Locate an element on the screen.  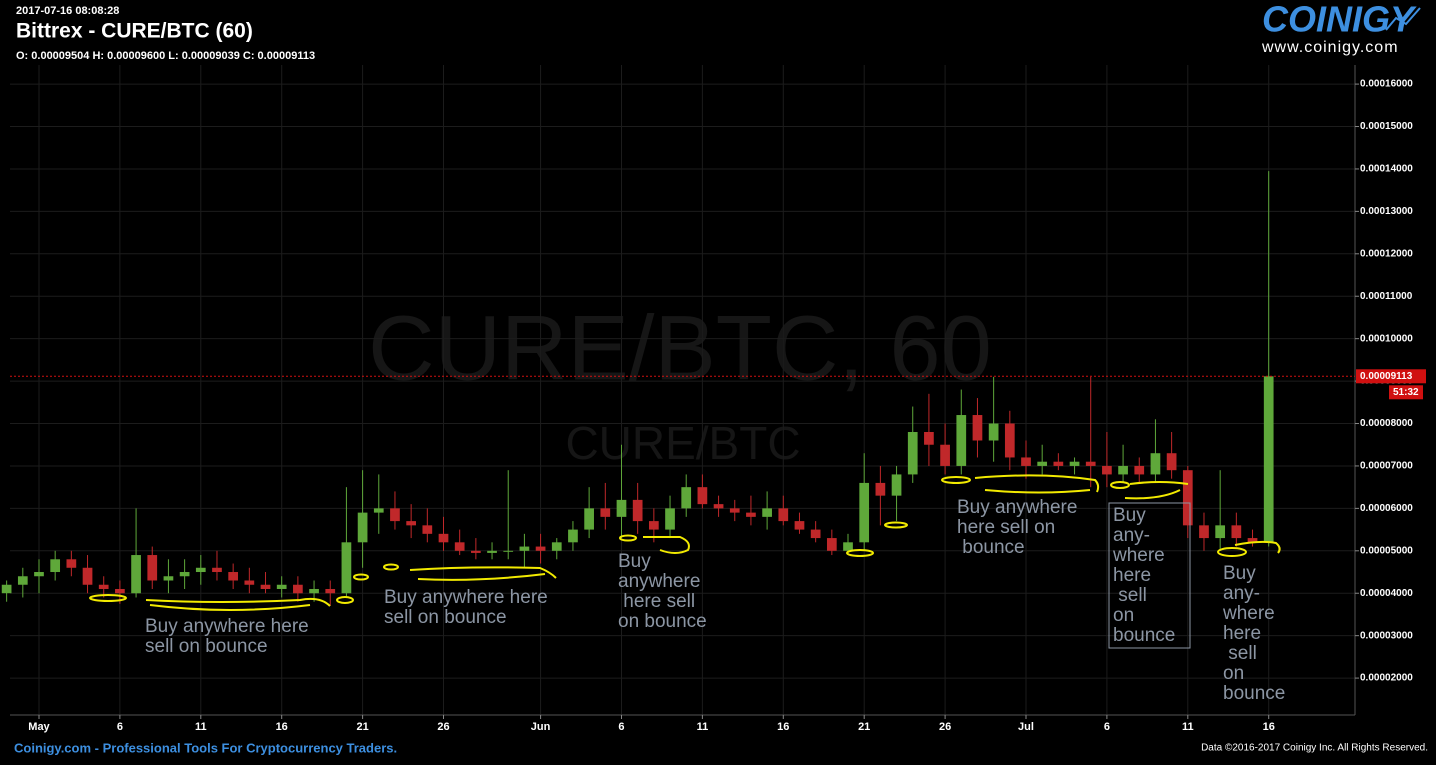
y-tick-label: 0.00008000 is located at coordinates (1386, 423).